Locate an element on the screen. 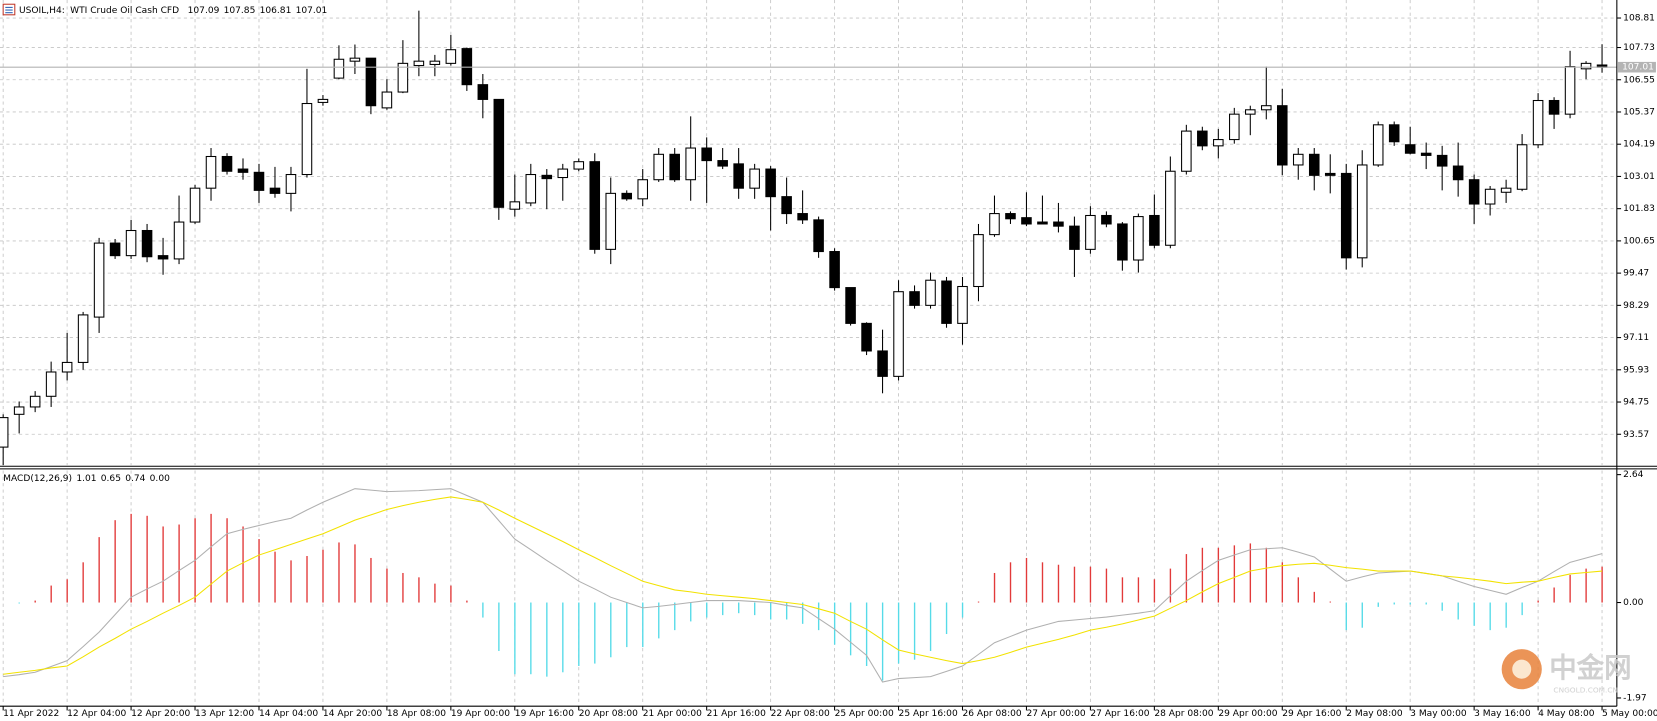 This screenshot has height=721, width=1657. y-tick-label: 107.73 is located at coordinates (1639, 48).